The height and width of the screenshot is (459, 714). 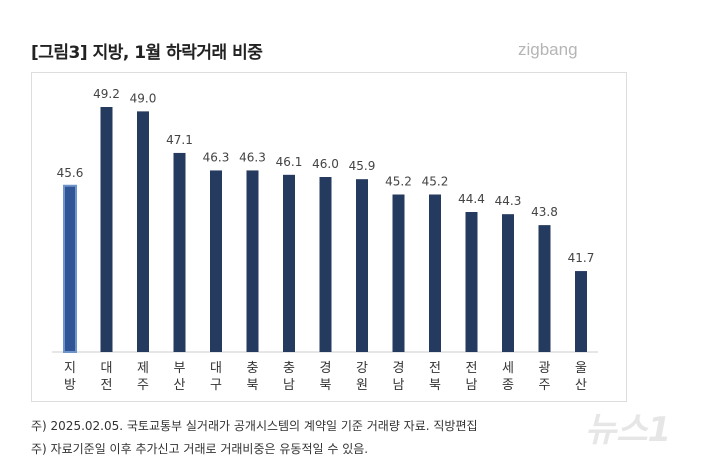 What do you see at coordinates (216, 261) in the screenshot?
I see `bar-대구` at bounding box center [216, 261].